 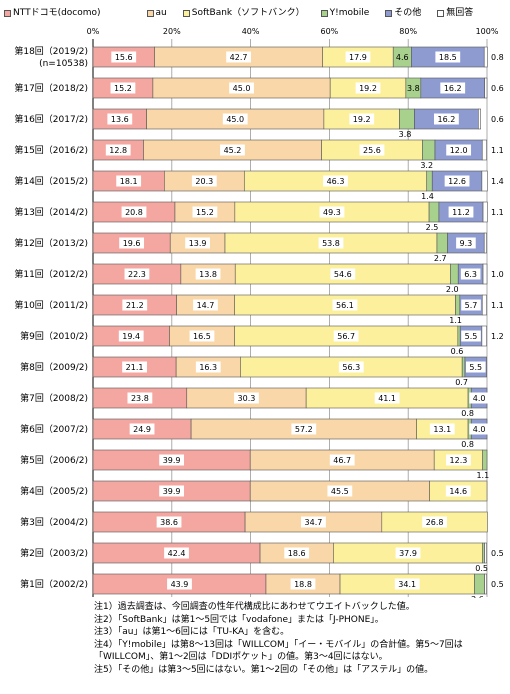 What do you see at coordinates (387, 398) in the screenshot?
I see `data-label-softbank: 41.1` at bounding box center [387, 398].